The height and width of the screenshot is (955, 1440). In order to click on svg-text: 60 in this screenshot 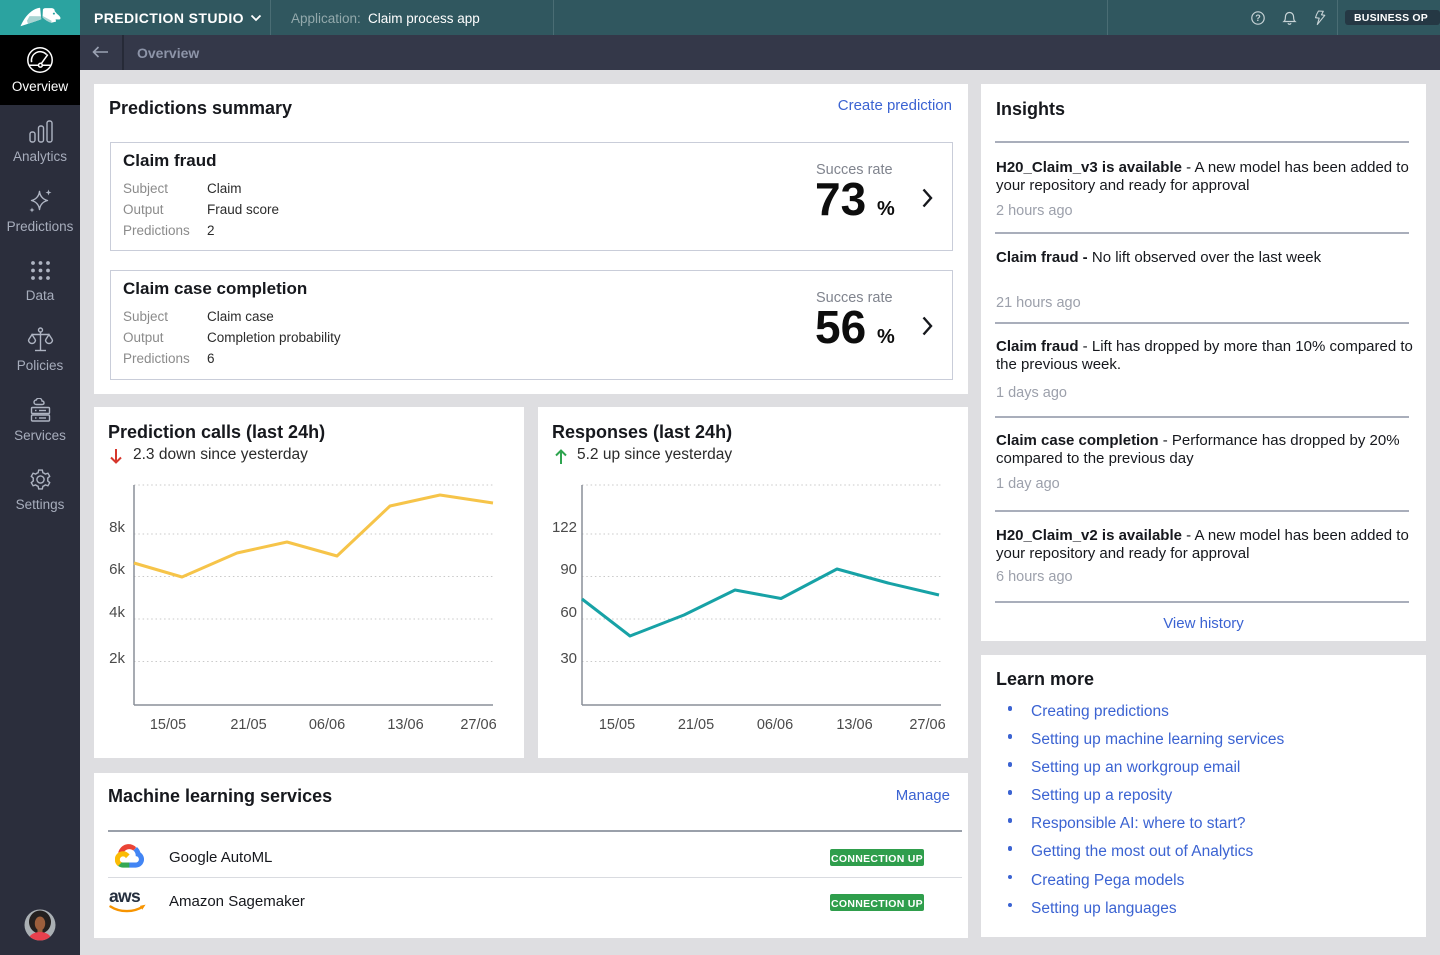, I will do `click(568, 612)`.